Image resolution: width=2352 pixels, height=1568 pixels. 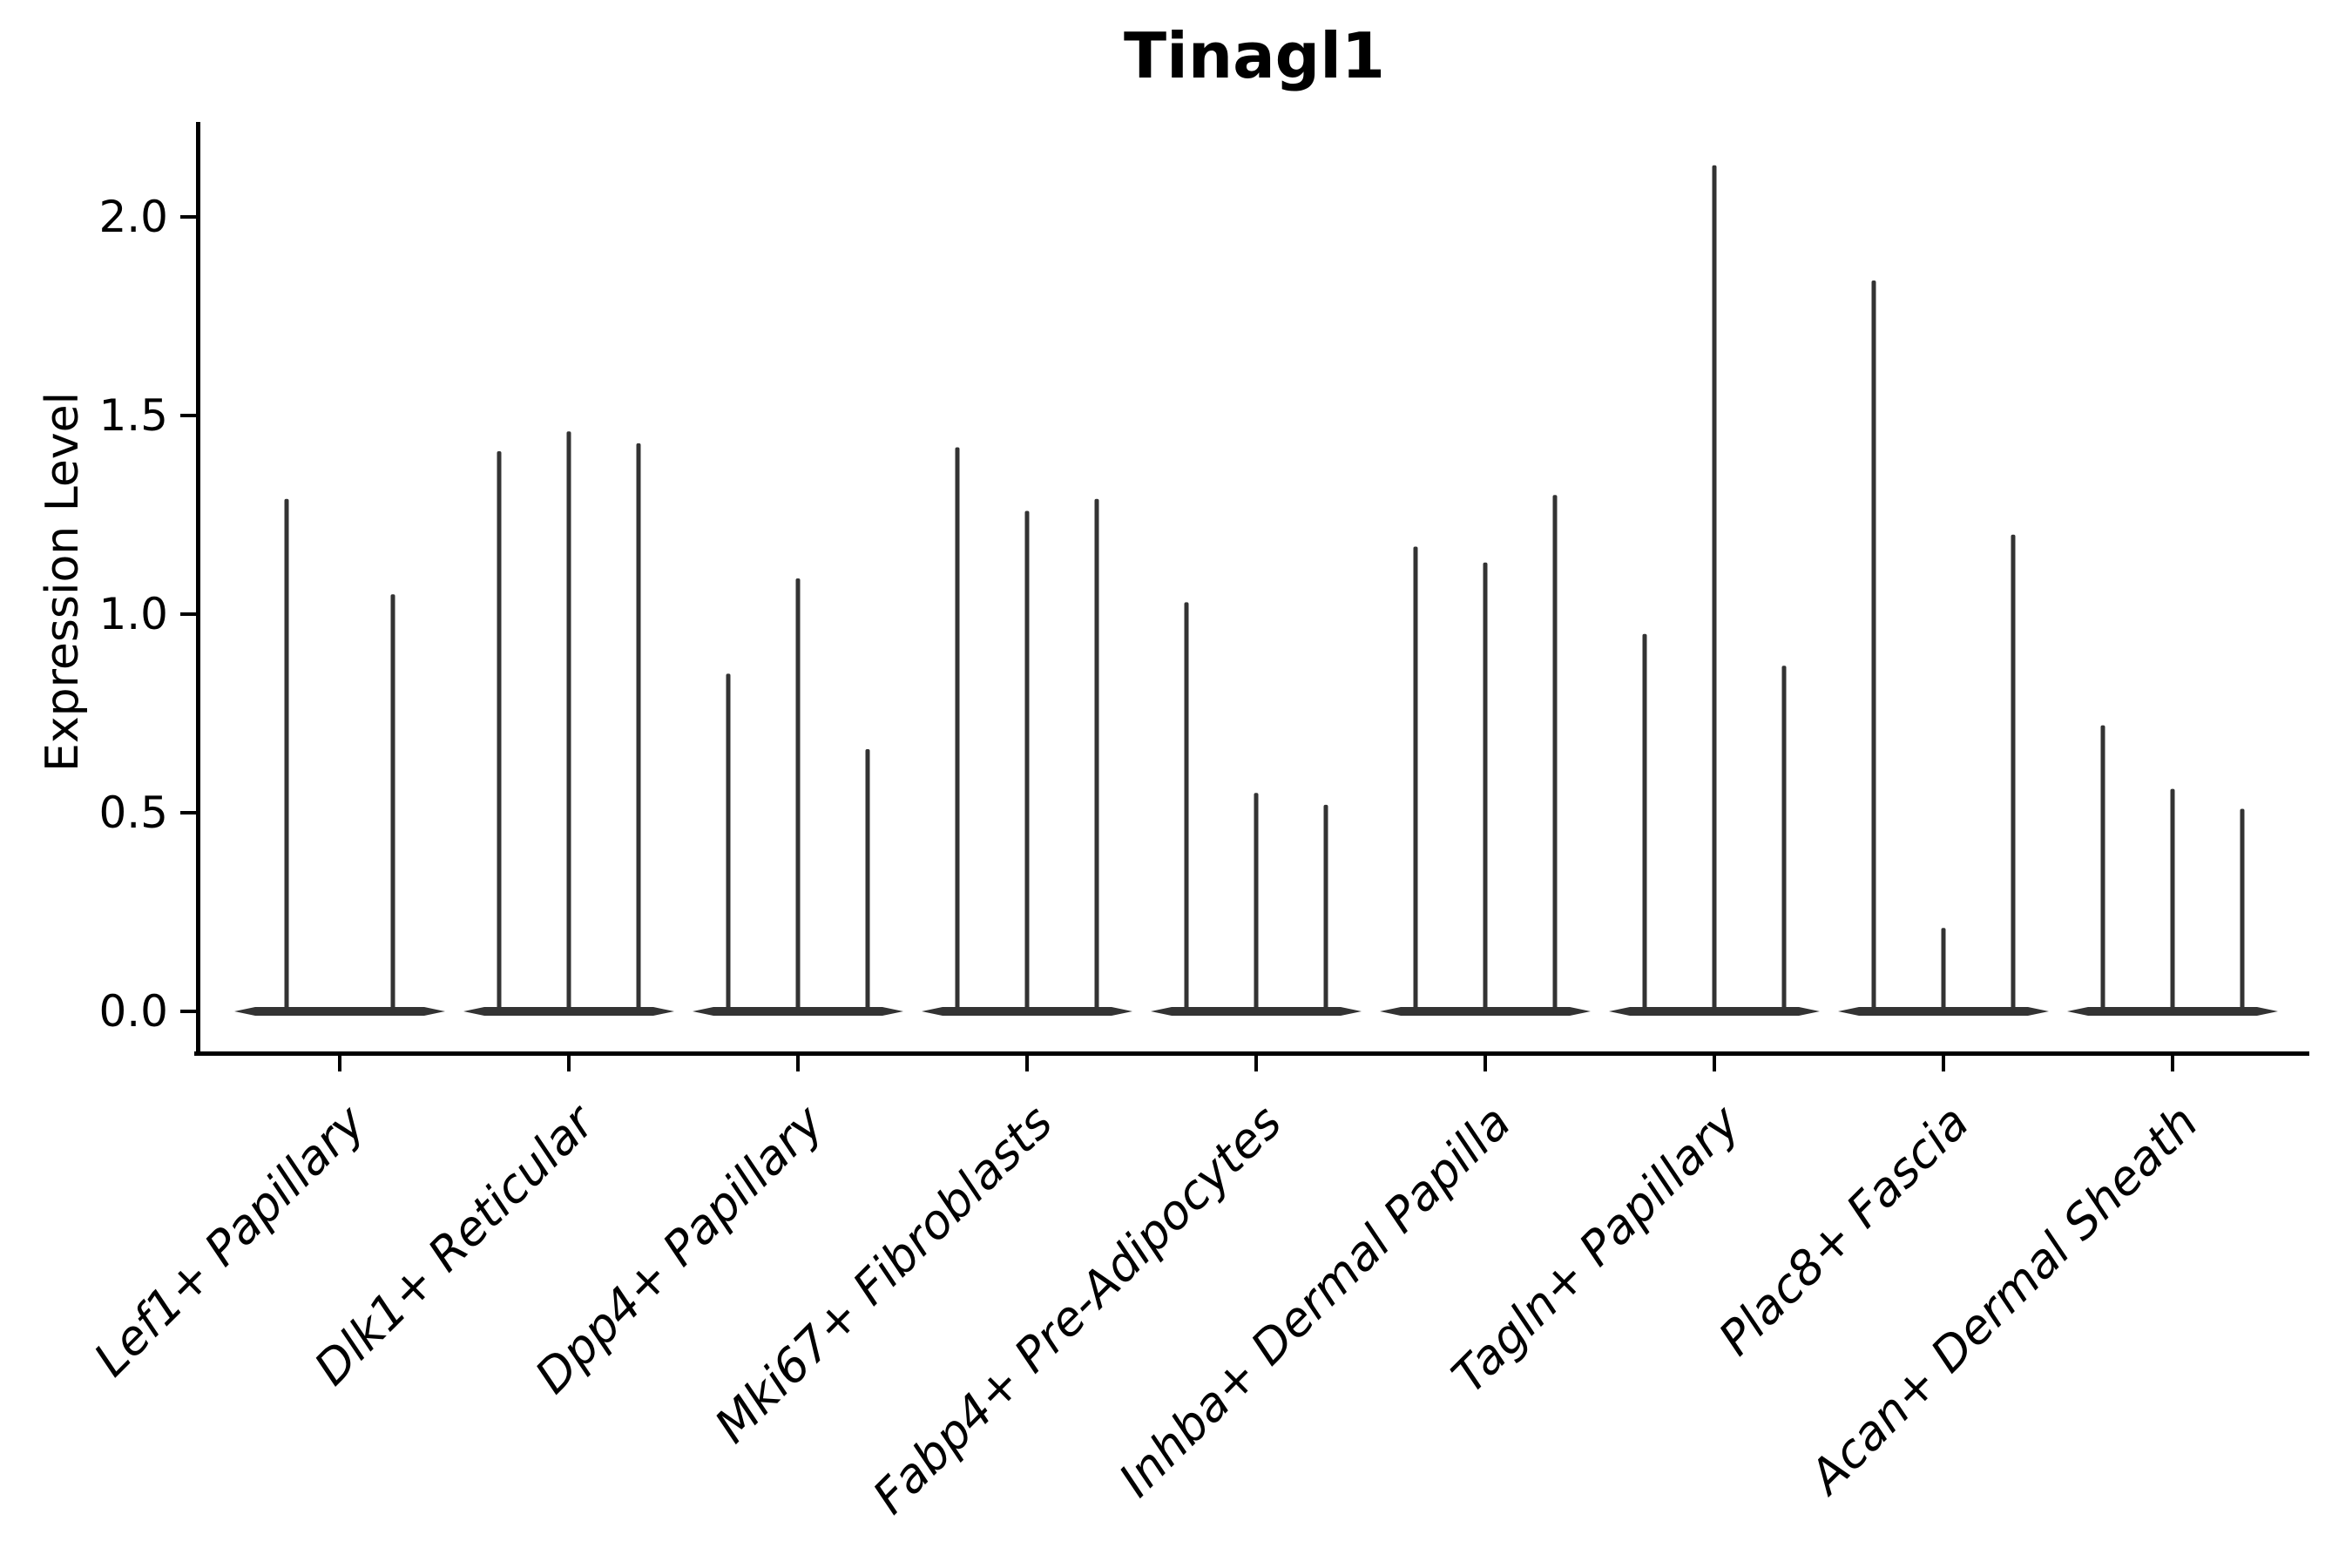 I want to click on violin-base, so click(x=339, y=1012).